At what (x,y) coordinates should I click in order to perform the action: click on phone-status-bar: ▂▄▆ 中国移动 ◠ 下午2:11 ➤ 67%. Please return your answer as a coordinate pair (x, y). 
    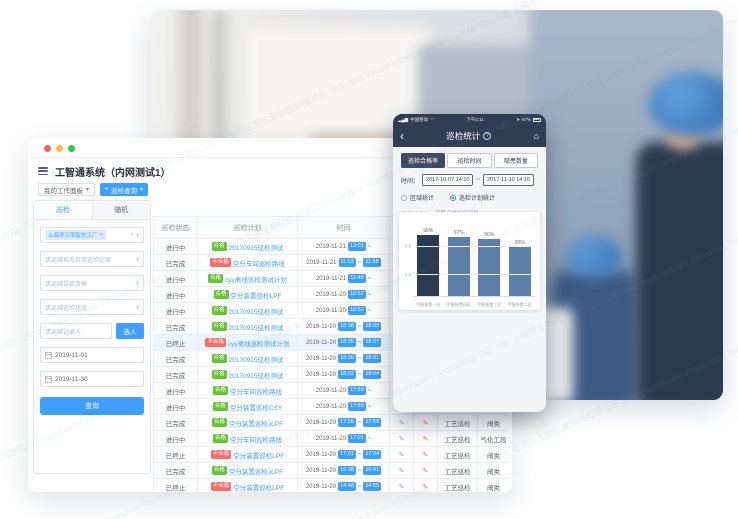
    Looking at the image, I should click on (469, 119).